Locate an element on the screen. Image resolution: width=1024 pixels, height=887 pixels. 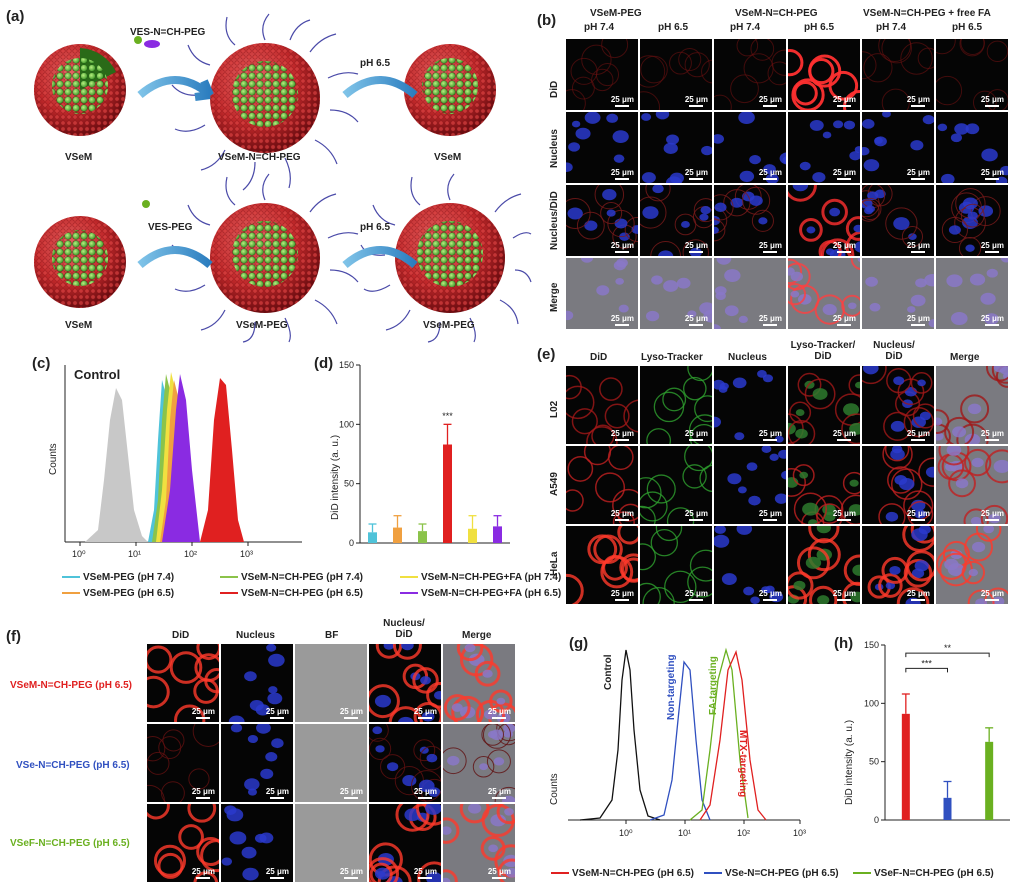
e-row-hela: HeLa is located at coordinates (554, 563).